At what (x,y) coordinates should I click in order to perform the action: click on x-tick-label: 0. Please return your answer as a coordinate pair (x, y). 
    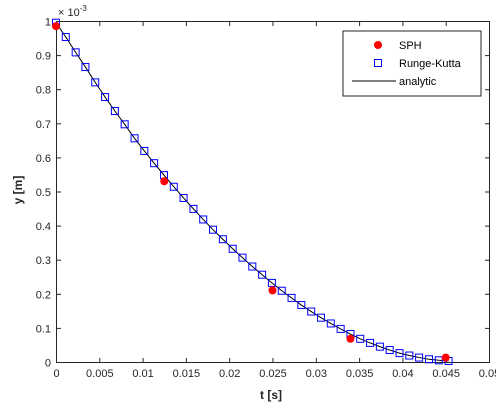
    Looking at the image, I should click on (56, 374).